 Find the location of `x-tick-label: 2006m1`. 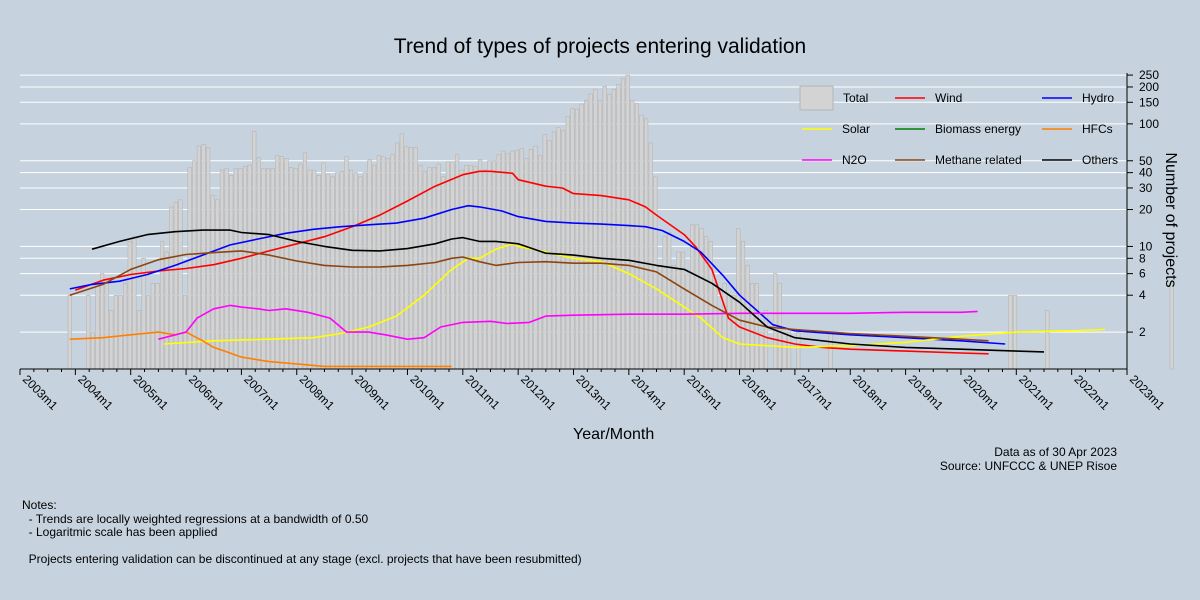

x-tick-label: 2006m1 is located at coordinates (206, 392).